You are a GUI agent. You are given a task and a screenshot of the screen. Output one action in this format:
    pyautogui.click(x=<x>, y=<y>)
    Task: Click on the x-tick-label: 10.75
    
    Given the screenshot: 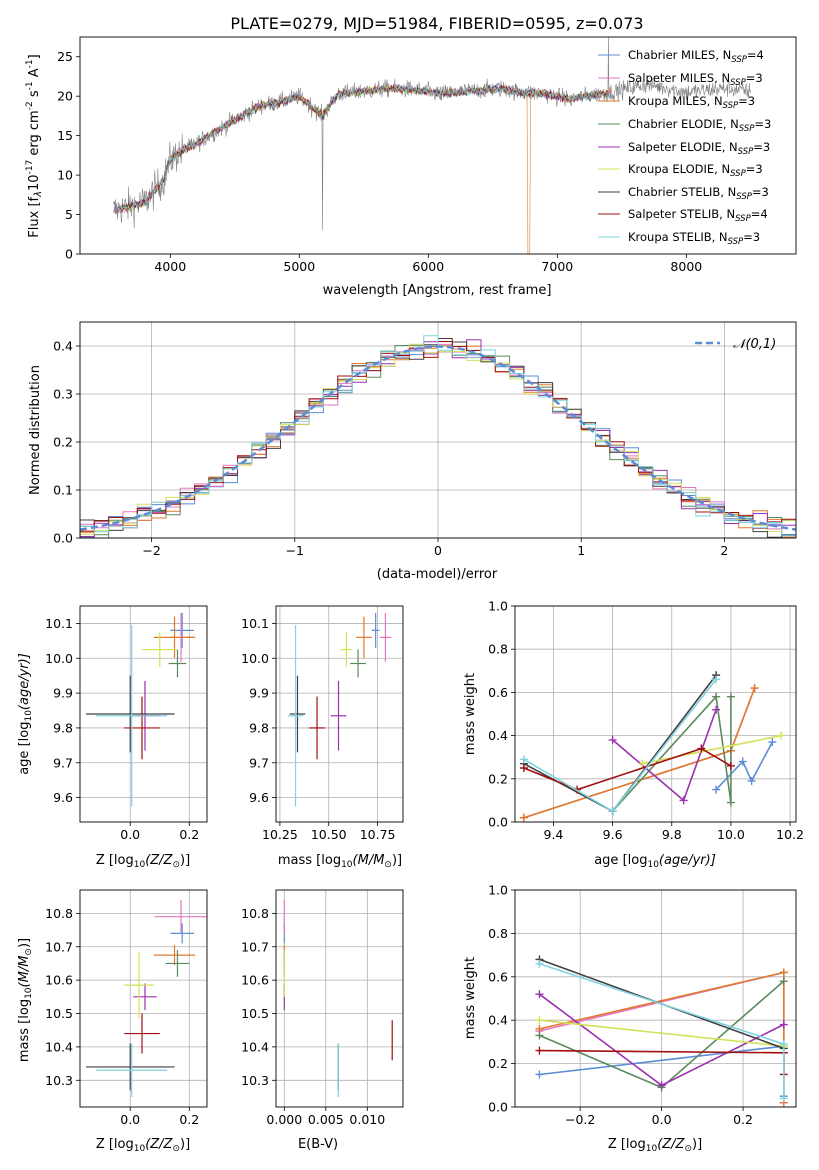 What is the action you would take?
    pyautogui.click(x=378, y=834)
    